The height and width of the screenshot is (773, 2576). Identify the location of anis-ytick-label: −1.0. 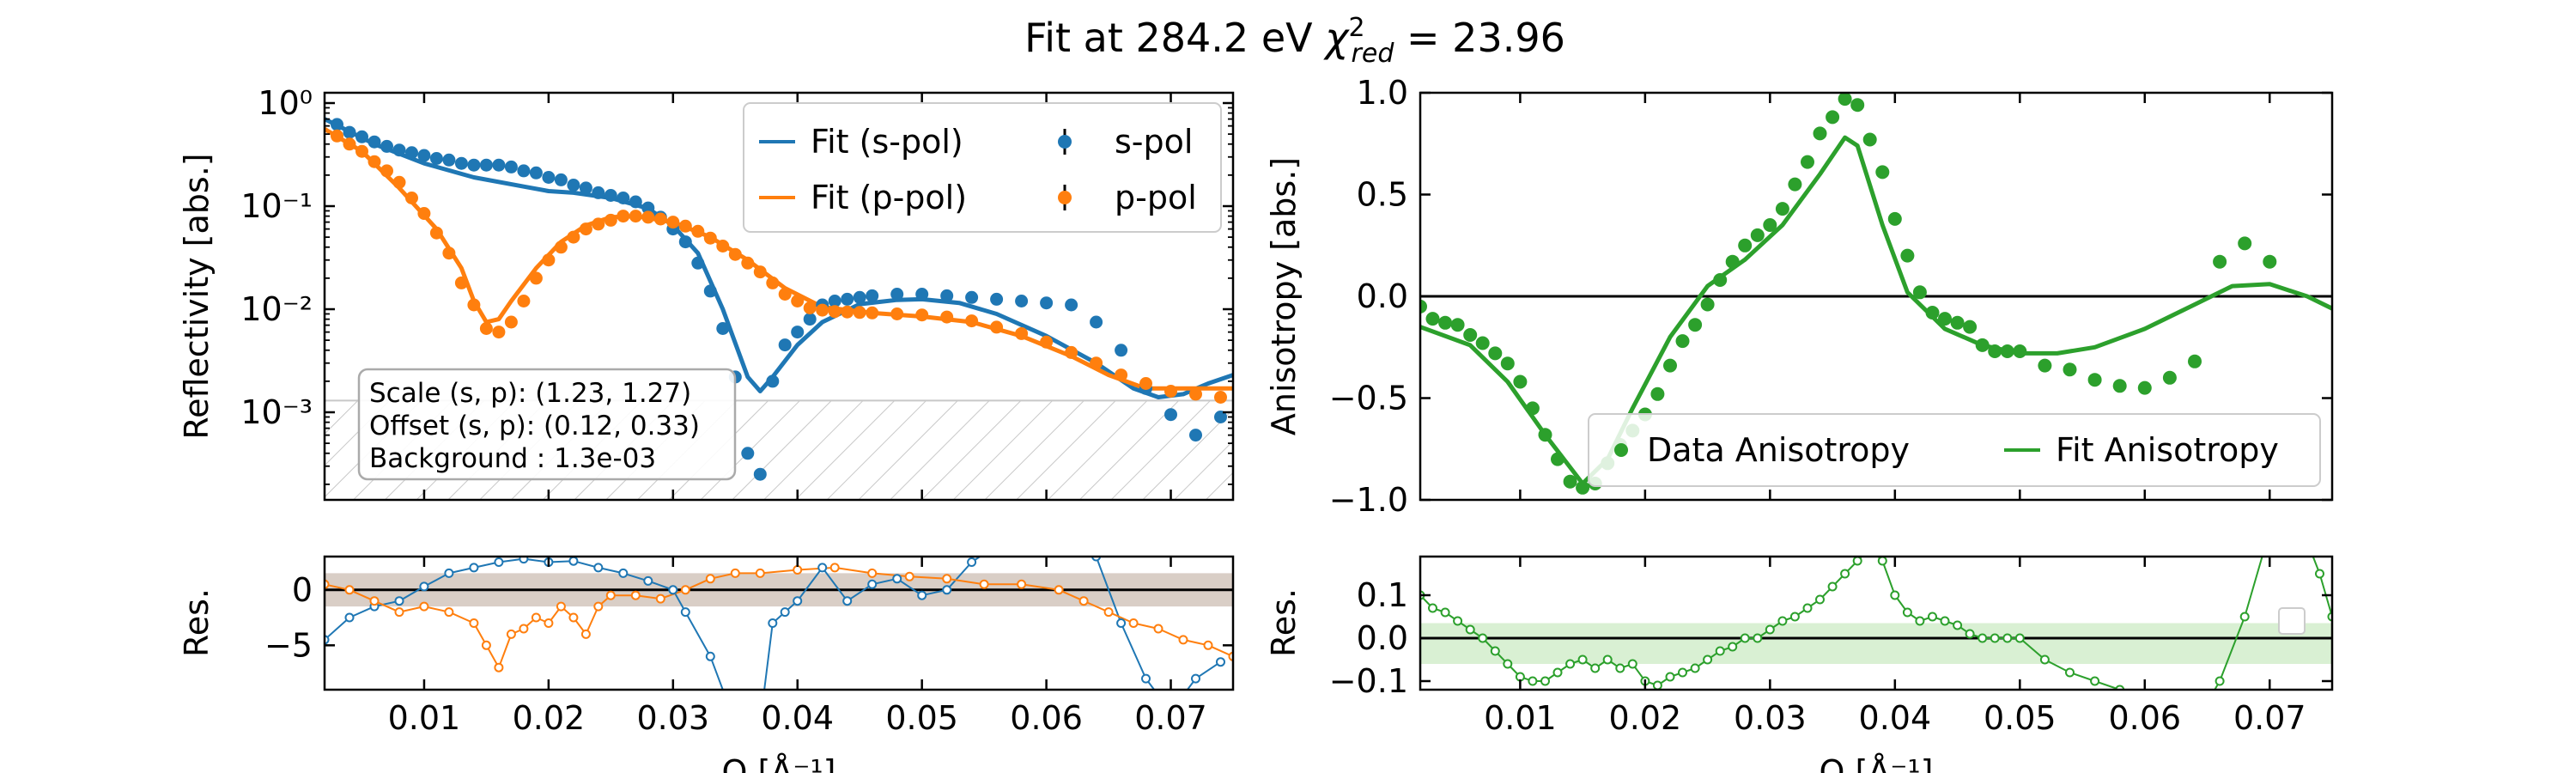
(1368, 500).